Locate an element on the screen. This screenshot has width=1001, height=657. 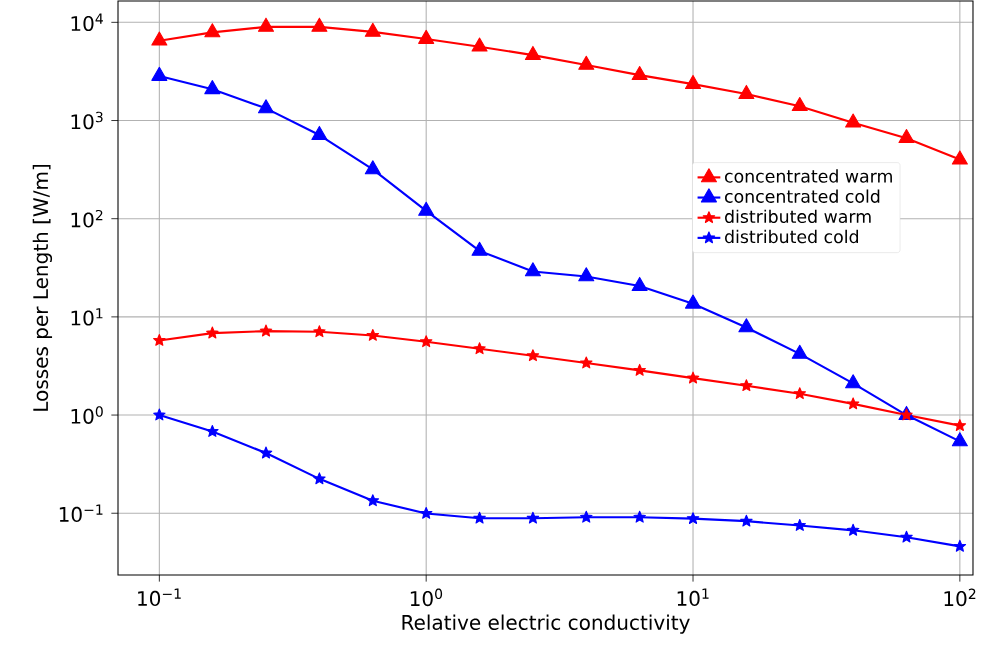
y-tick-label: 10$^{−1}$ is located at coordinates (81, 513).